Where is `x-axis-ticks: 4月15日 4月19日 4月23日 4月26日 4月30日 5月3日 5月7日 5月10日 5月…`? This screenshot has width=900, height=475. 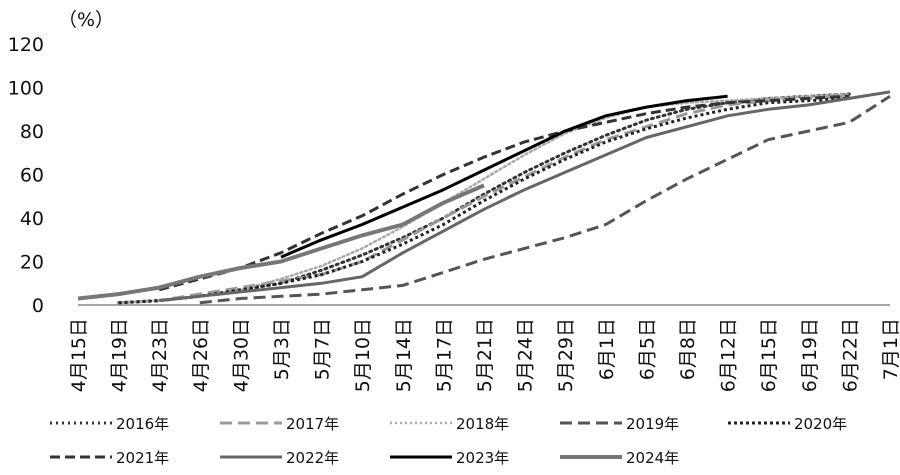 x-axis-ticks: 4月15日 4月19日 4月23日 4月26日 4月30日 5月3日 5月7日 5月10日 5月… is located at coordinates (484, 355).